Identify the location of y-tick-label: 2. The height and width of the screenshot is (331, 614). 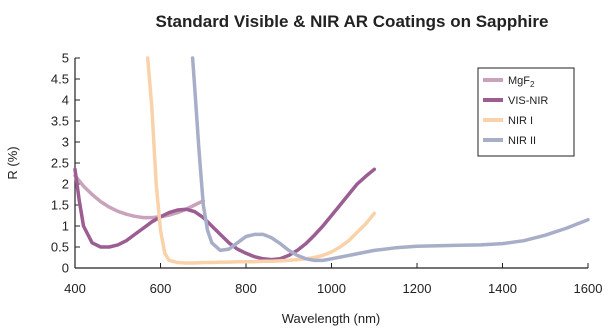
(65, 184).